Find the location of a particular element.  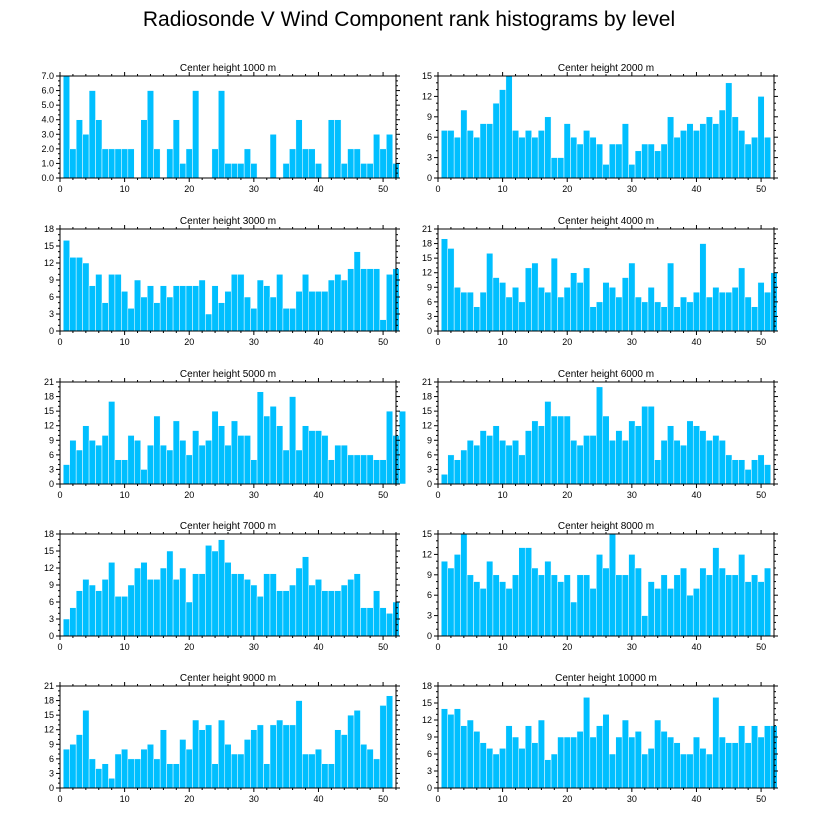

x-tick-label: 10 is located at coordinates (503, 342).